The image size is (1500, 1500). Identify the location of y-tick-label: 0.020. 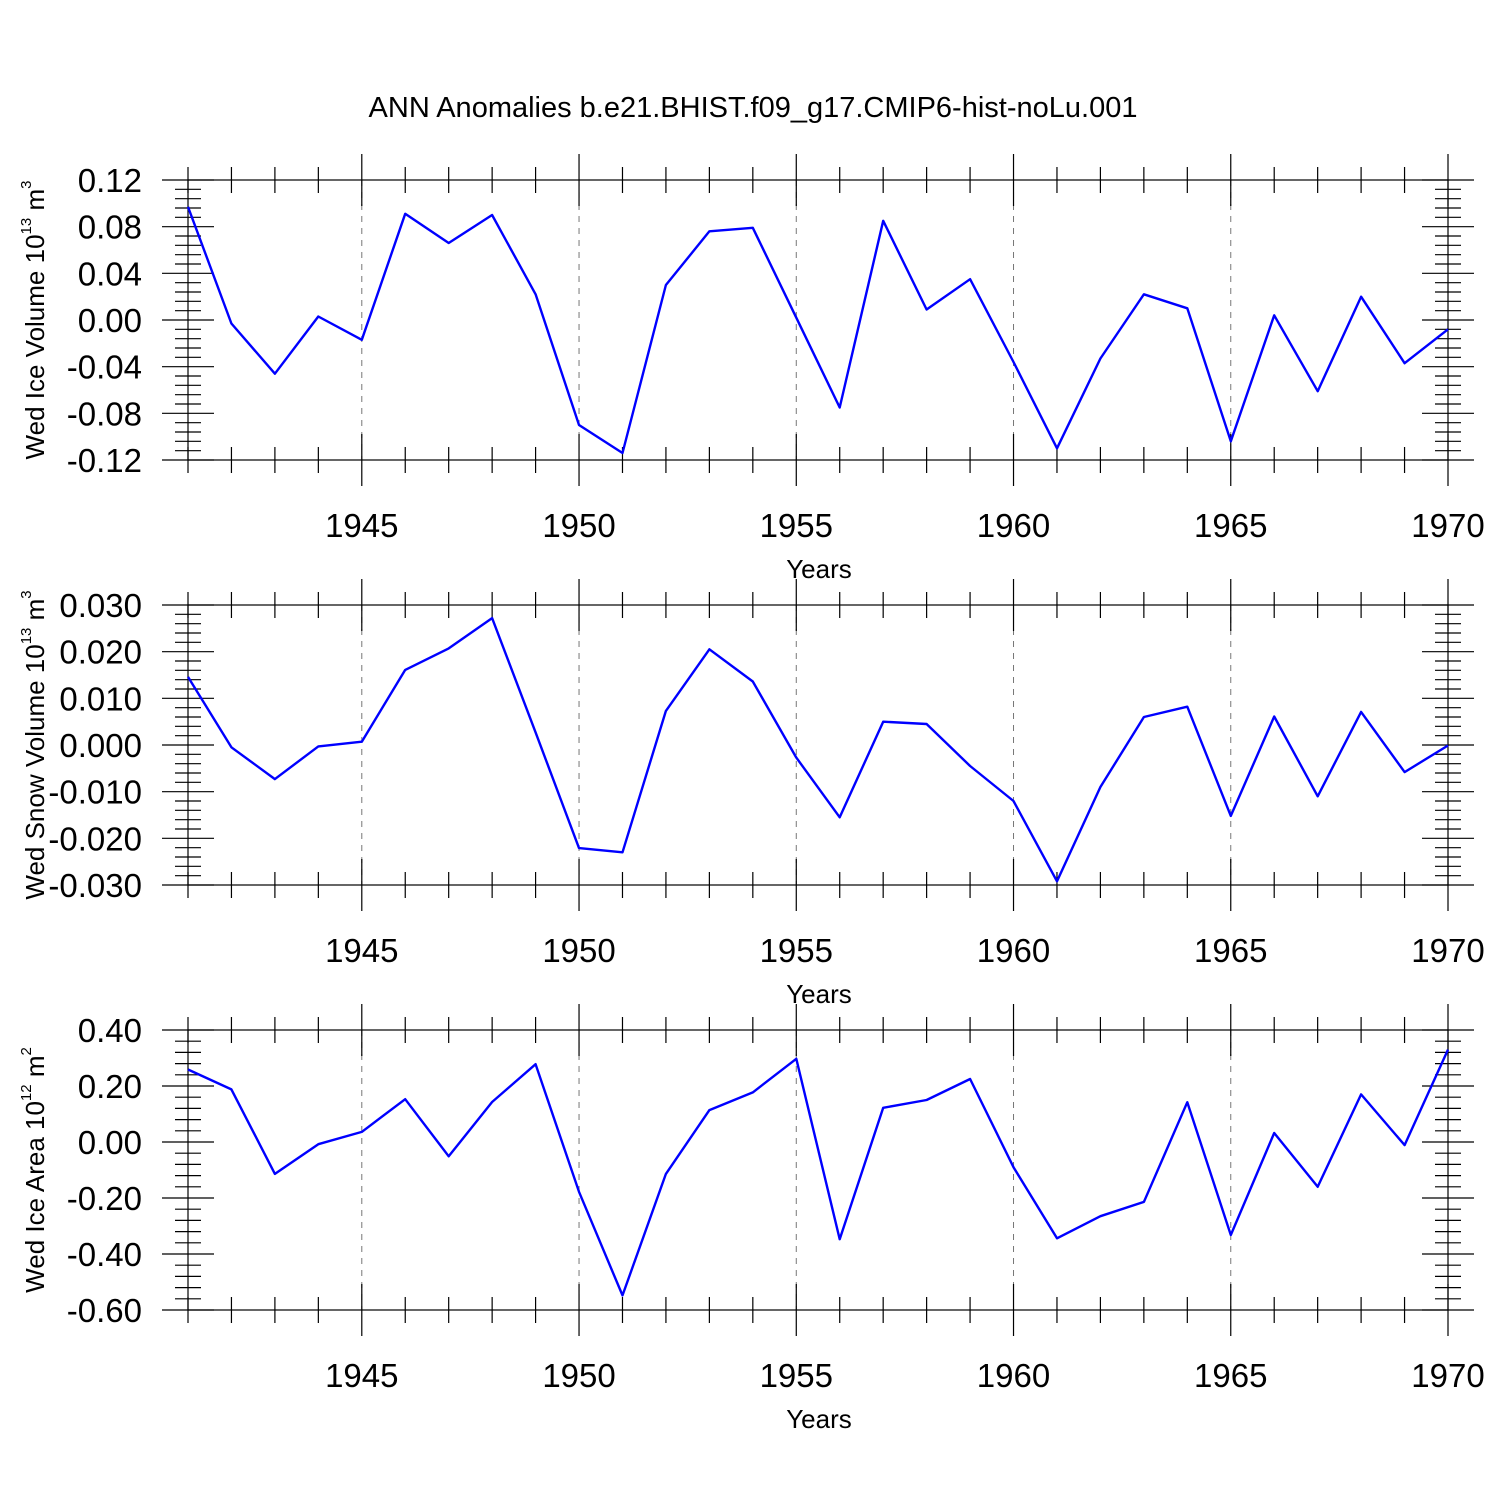
(100, 652).